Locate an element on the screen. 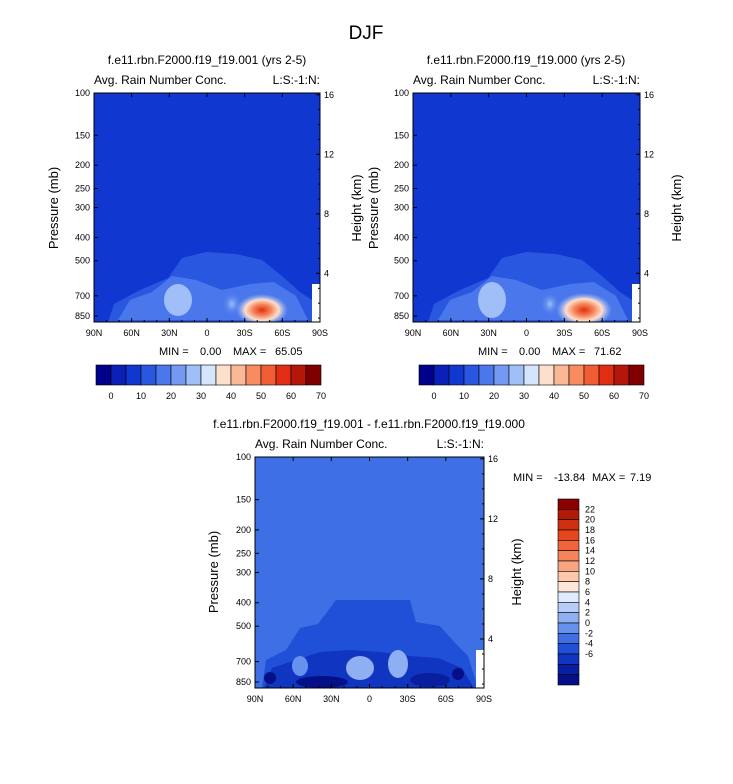 This screenshot has height=784, width=733. panel-a-colorbar-label: 30 is located at coordinates (201, 396).